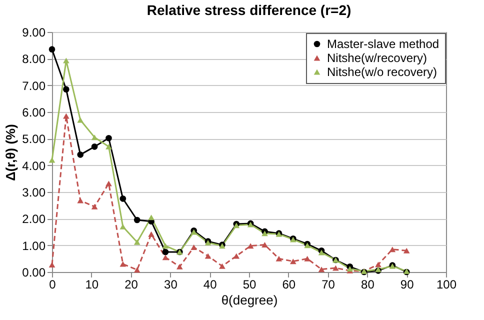  Describe the element at coordinates (249, 285) in the screenshot. I see `x-tick-label: 50` at that location.